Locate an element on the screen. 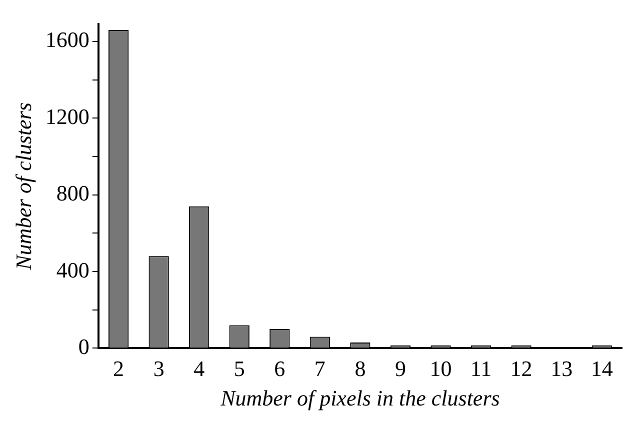 This screenshot has width=640, height=421. x-tick-label: 7 is located at coordinates (320, 369).